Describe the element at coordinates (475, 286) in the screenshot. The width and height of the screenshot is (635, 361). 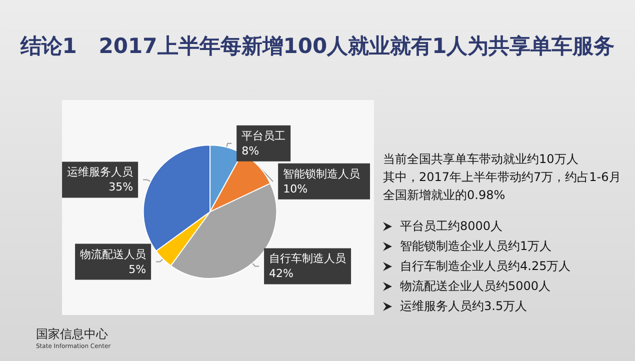
I see `text: 物流配送企业人员约5000人` at that location.